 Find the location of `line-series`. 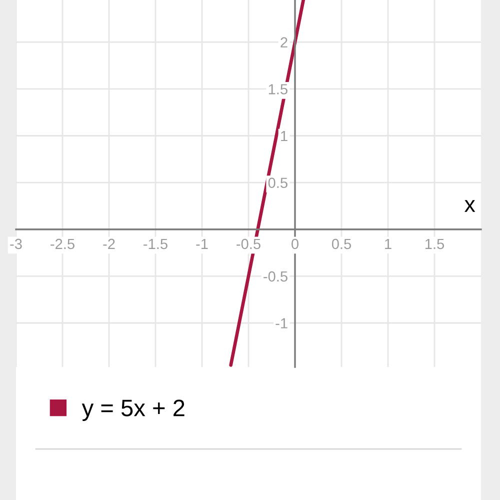

line-series is located at coordinates (267, 183).